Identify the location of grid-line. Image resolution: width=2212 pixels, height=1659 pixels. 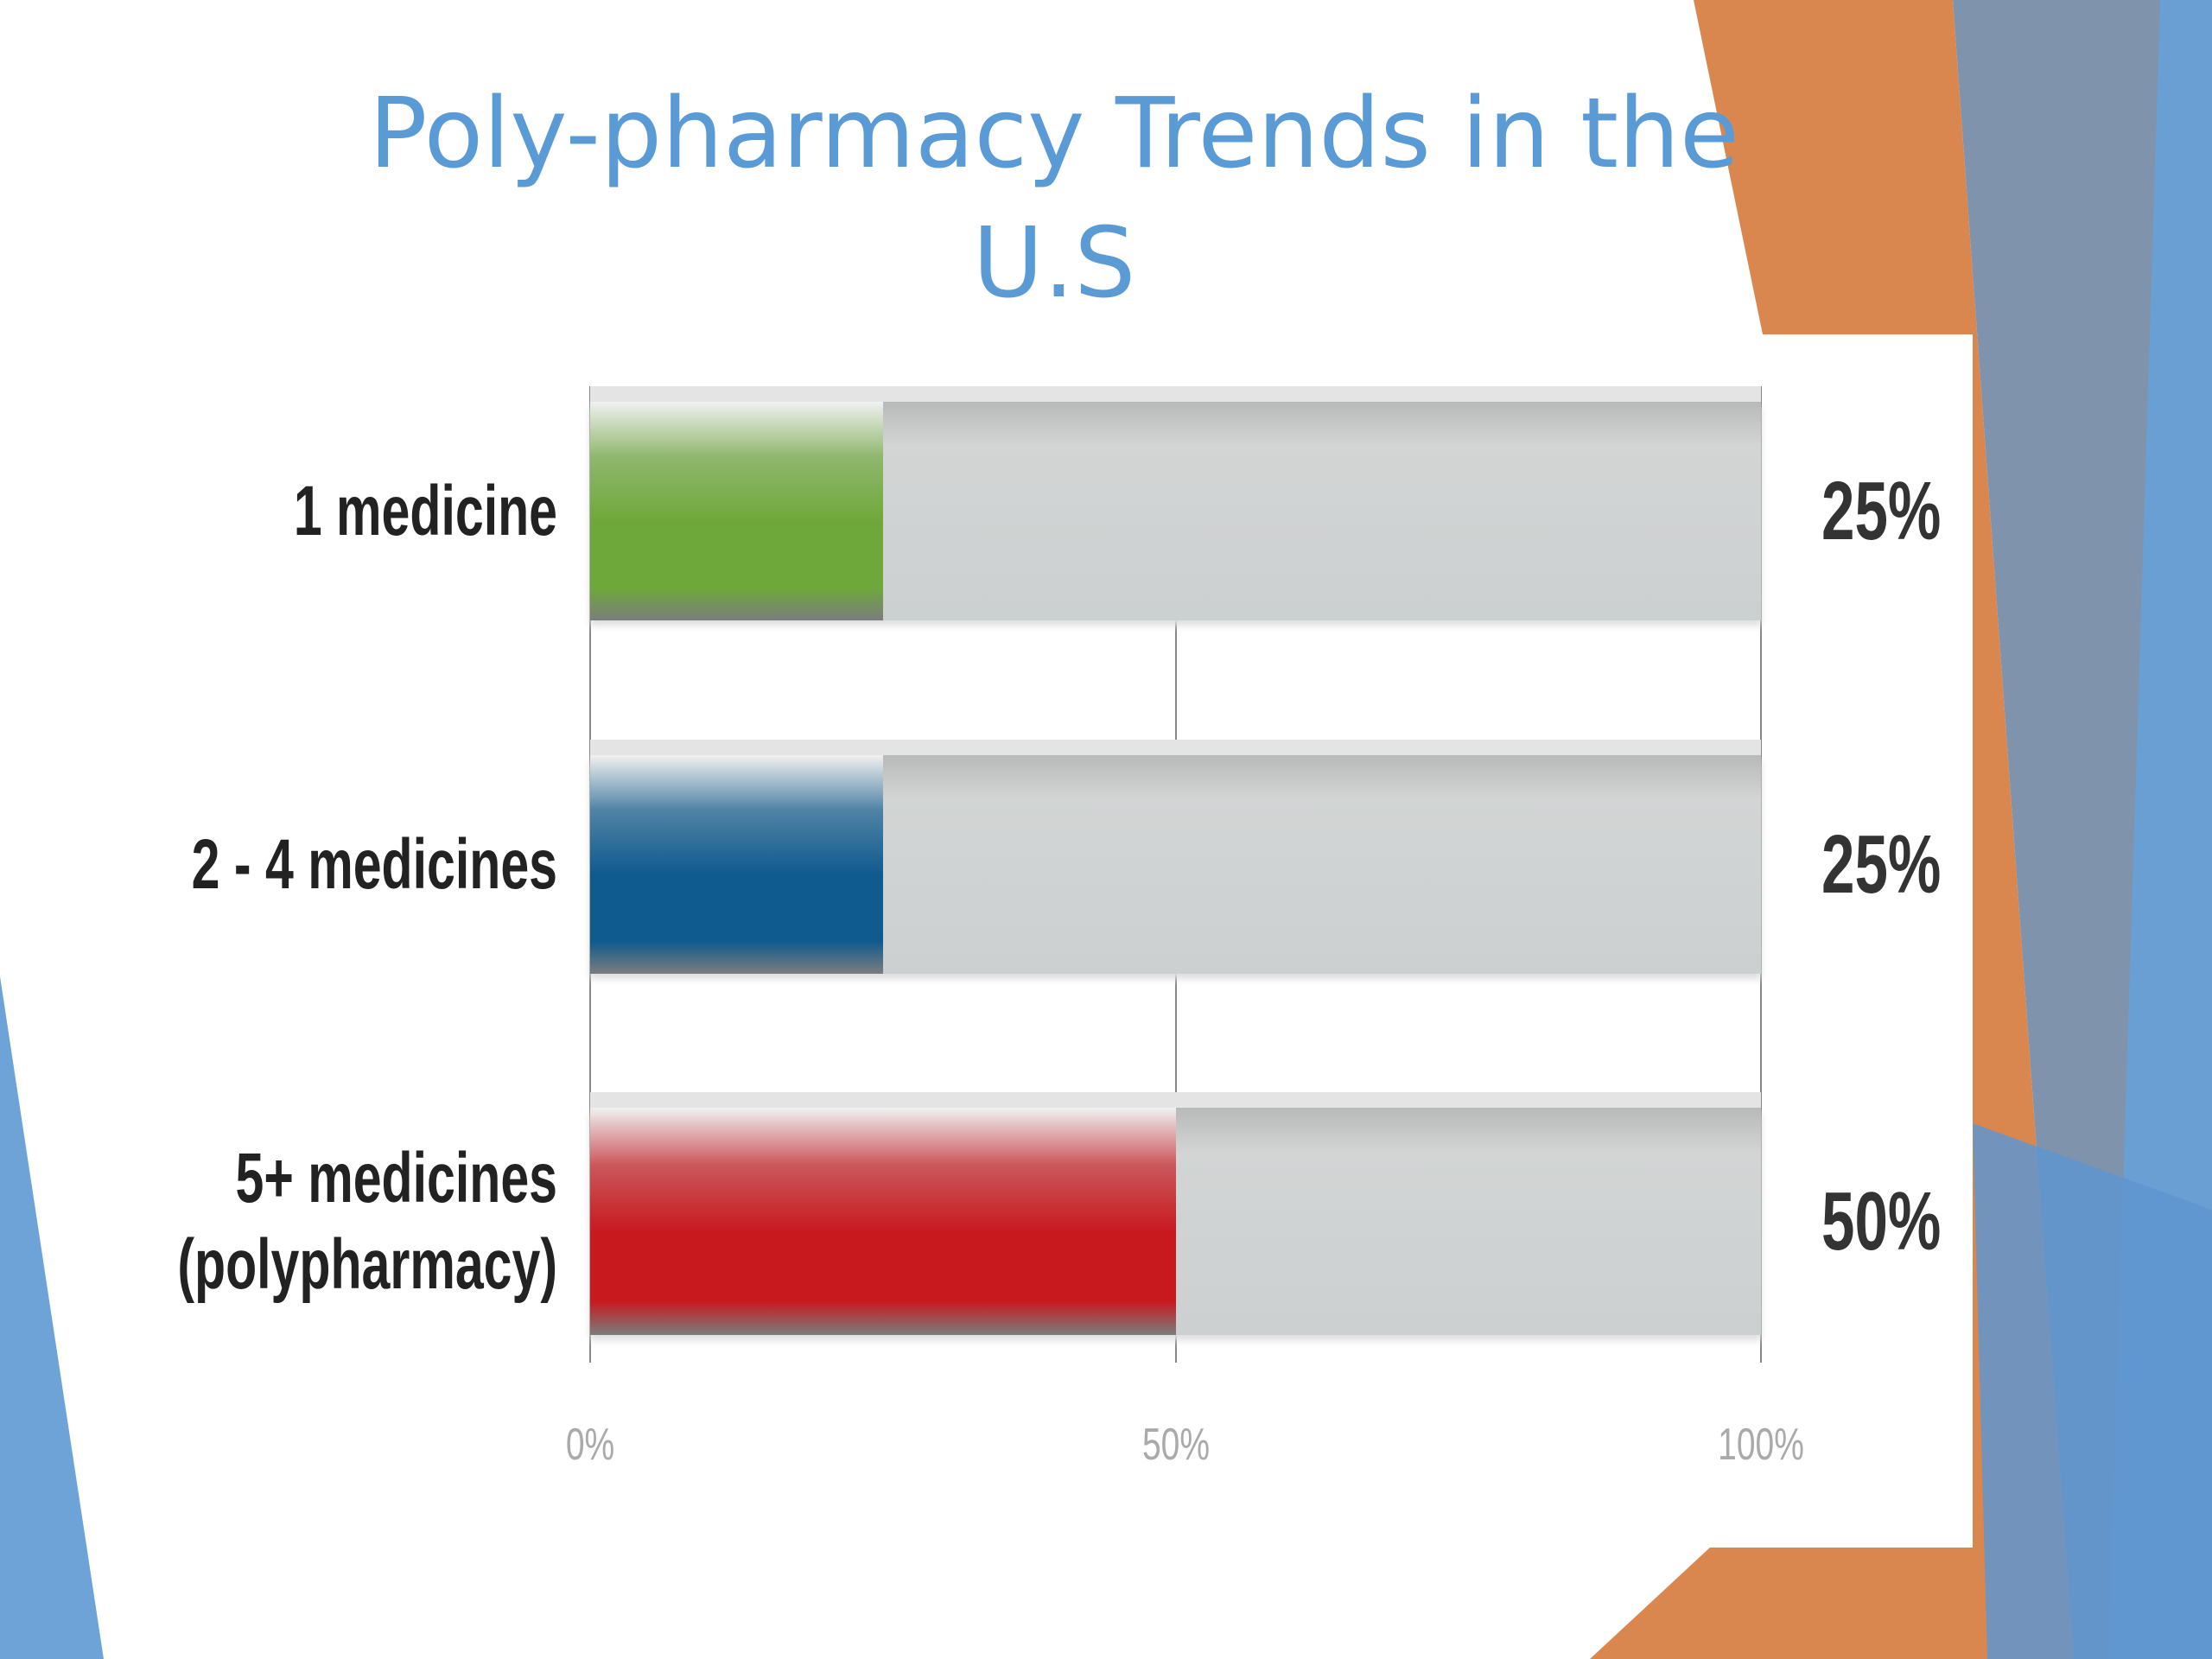
(1761, 874).